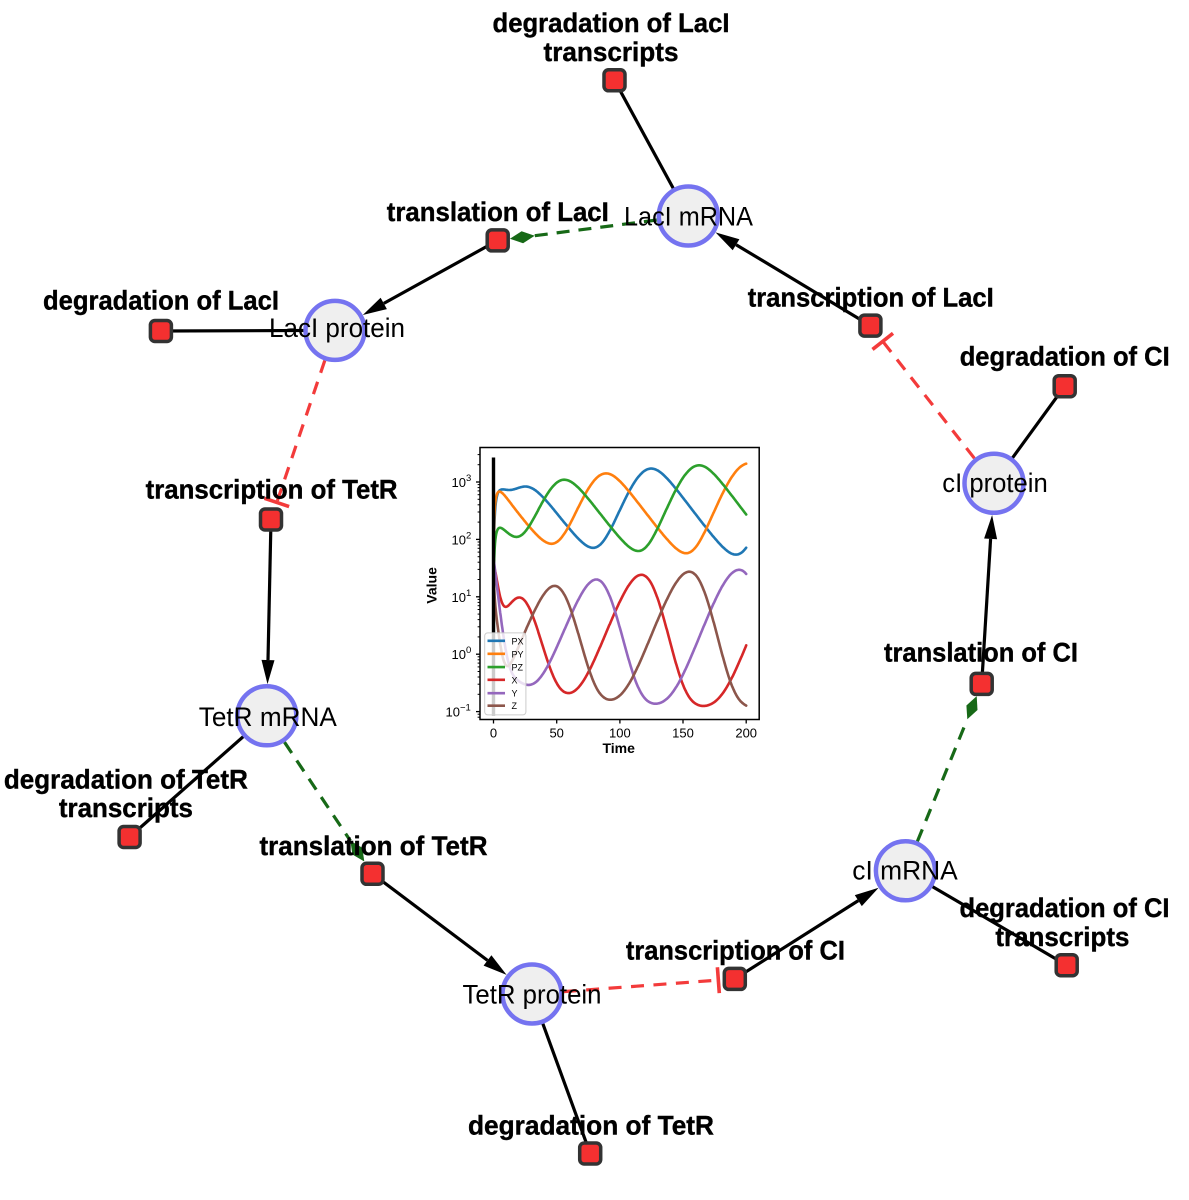 The height and width of the screenshot is (1200, 1189). Describe the element at coordinates (871, 298) in the screenshot. I see `svg-text: transcription of LacI` at that location.